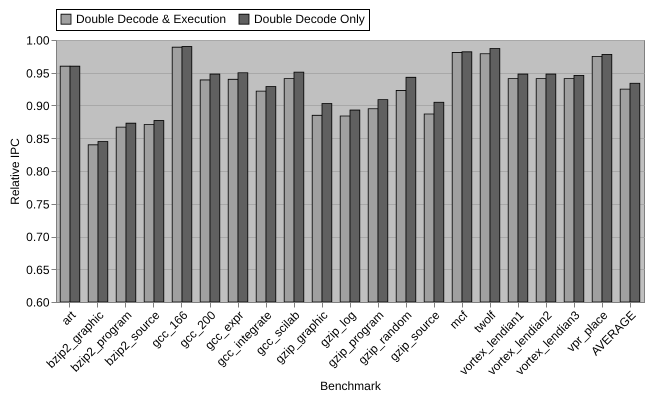 This screenshot has height=400, width=658. What do you see at coordinates (38, 204) in the screenshot?
I see `y-tick-label: 0.75` at bounding box center [38, 204].